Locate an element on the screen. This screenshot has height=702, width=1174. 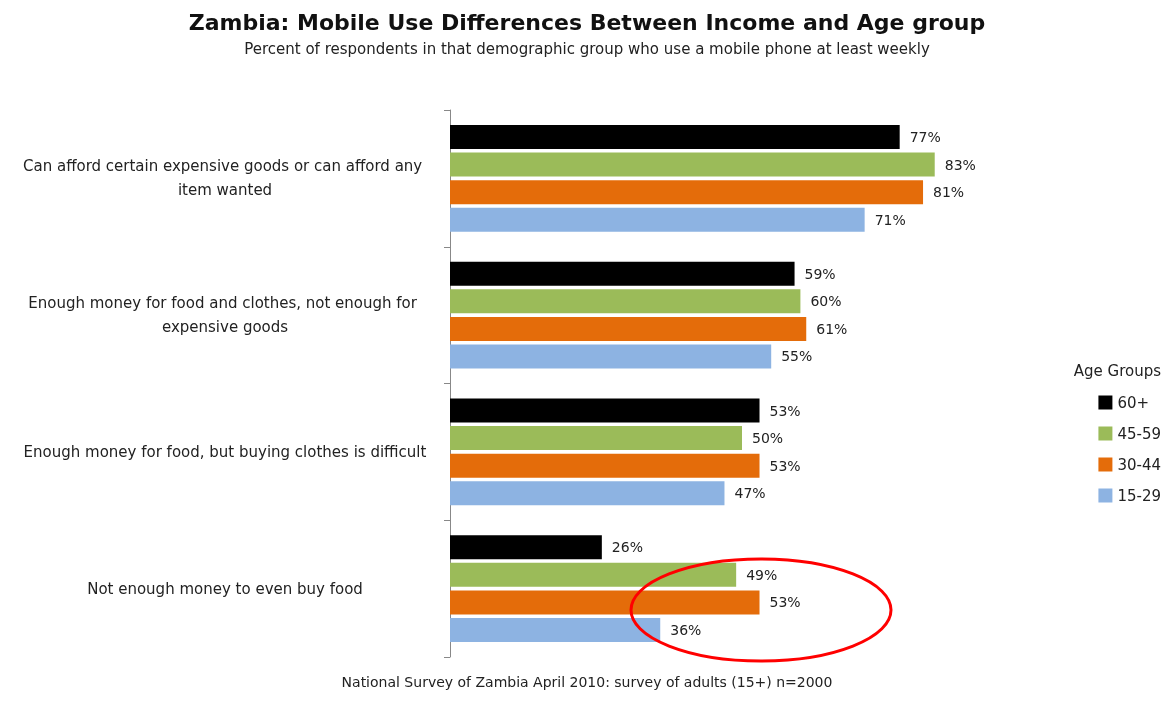
y-tick-label: Enough money for food, but buying clothes is difficult is located at coordinates (225, 451).